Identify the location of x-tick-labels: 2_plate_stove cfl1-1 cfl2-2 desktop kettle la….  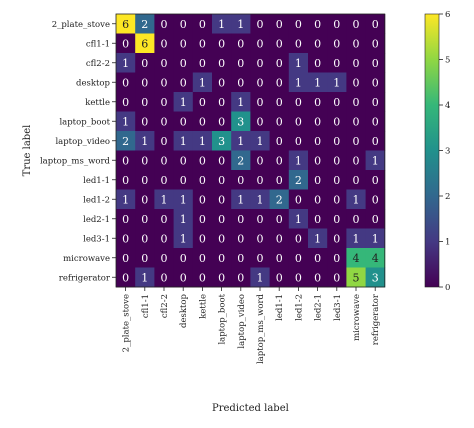
(251, 325).